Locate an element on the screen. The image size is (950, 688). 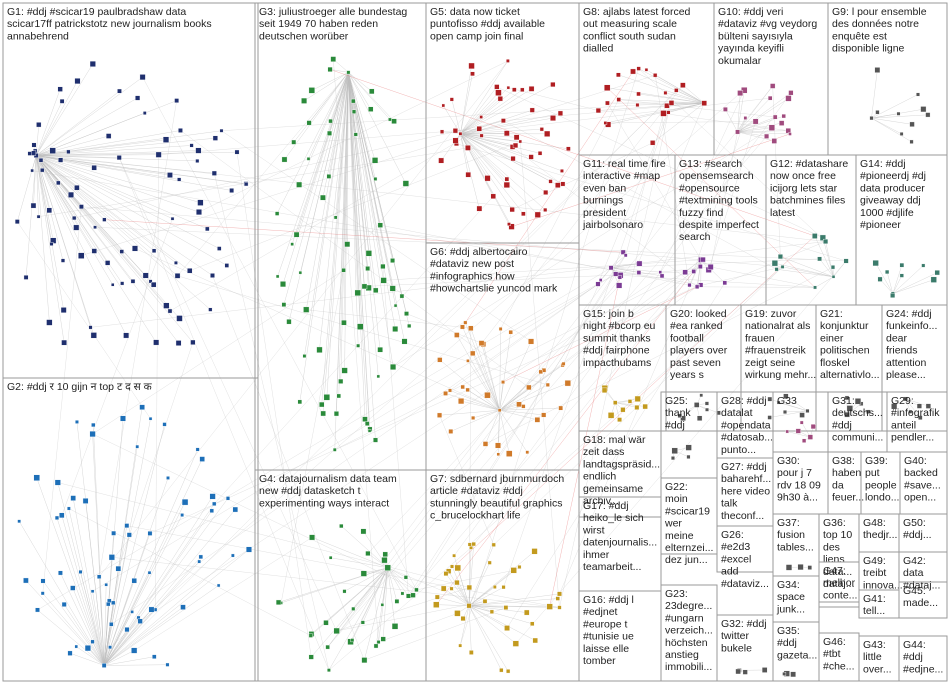
group-label-line: football is located at coordinates (687, 338).